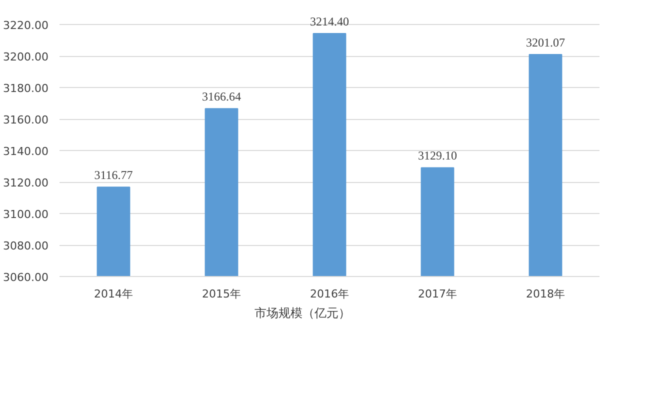  What do you see at coordinates (437, 155) in the screenshot?
I see `data-label: 3129.10` at bounding box center [437, 155].